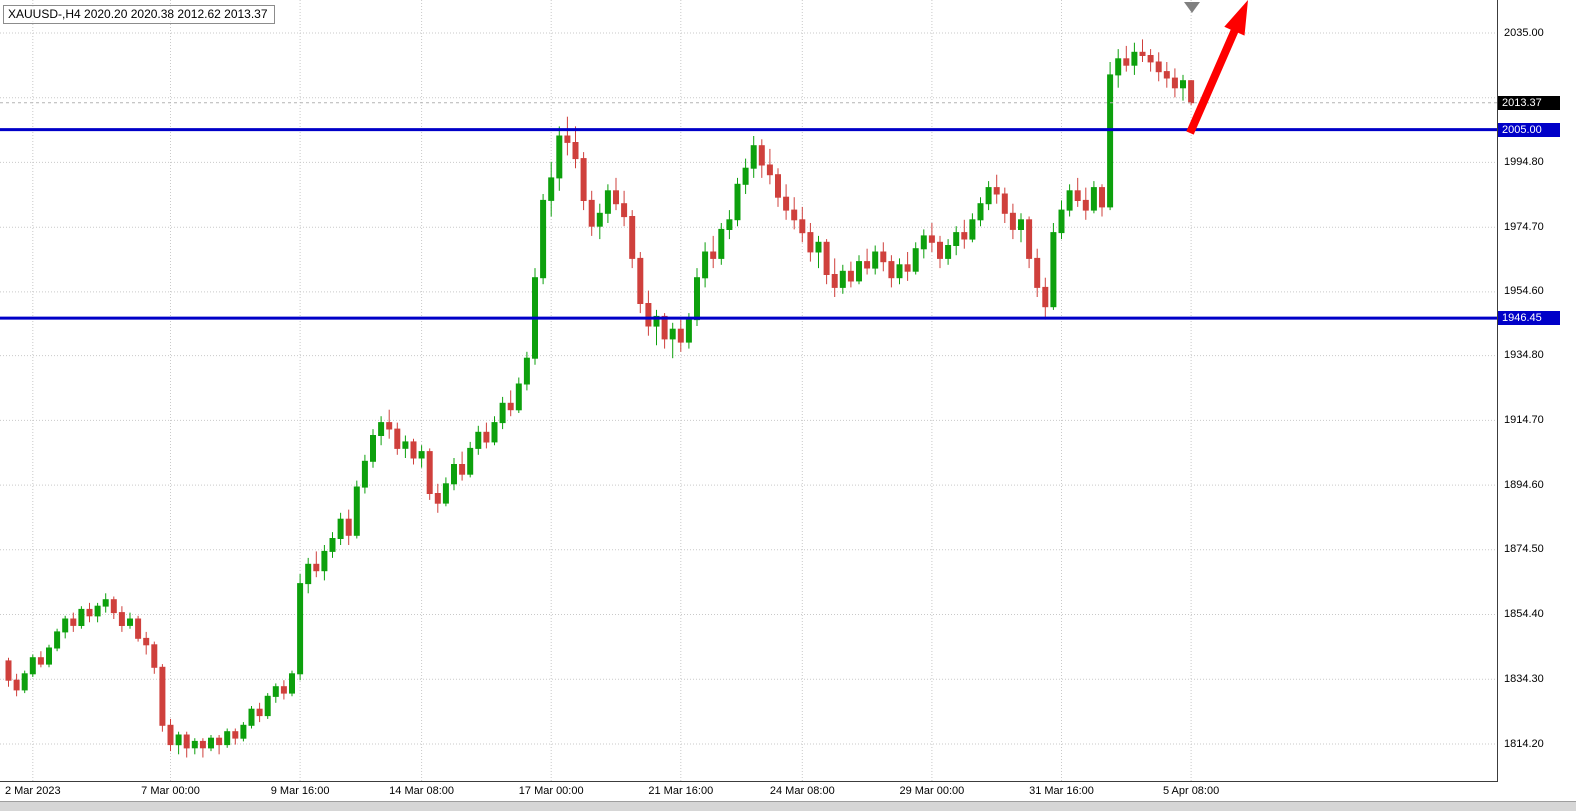 This screenshot has width=1576, height=811. What do you see at coordinates (1191, 791) in the screenshot?
I see `time-tick-label: 5 Apr 08:00` at bounding box center [1191, 791].